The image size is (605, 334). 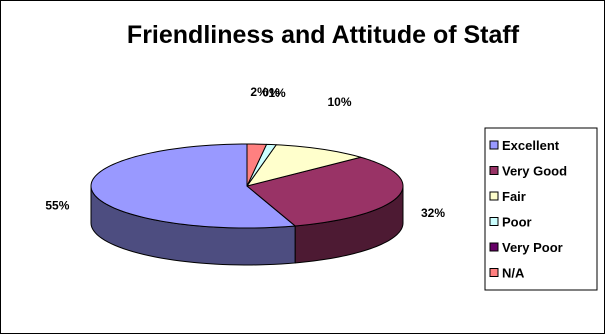 I want to click on data-label-very-good: 32%, so click(x=433, y=213).